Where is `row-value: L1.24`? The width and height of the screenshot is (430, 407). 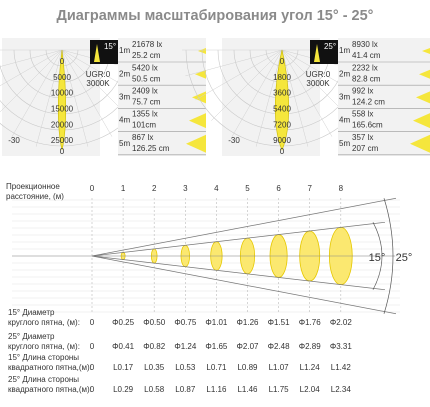
row-value: L1.24 is located at coordinates (310, 367).